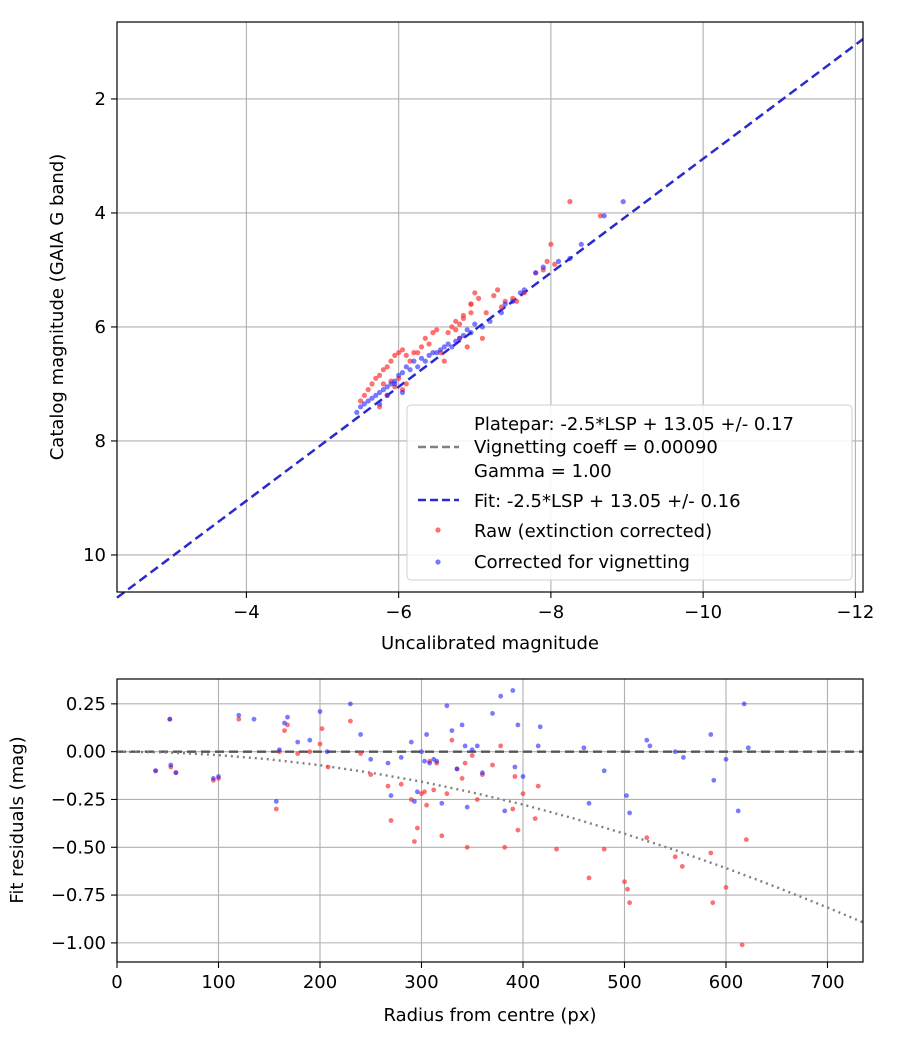  What do you see at coordinates (17, 819) in the screenshot?
I see `bottom-plot-y-axis-label: Fit residuals (mag)` at bounding box center [17, 819].